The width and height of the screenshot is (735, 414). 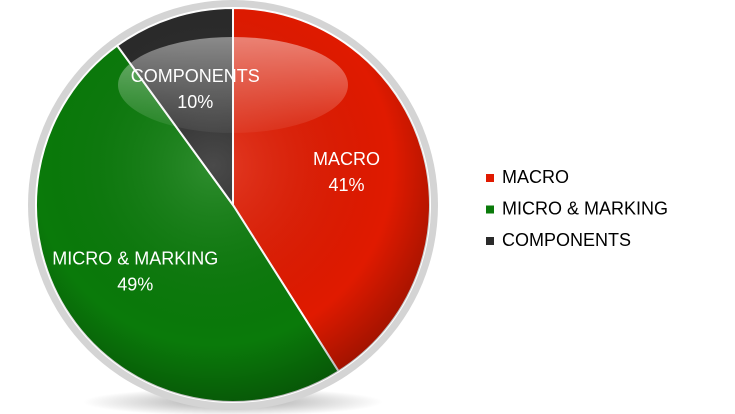 What do you see at coordinates (135, 258) in the screenshot?
I see `slice-category: MICRO & MARKING` at bounding box center [135, 258].